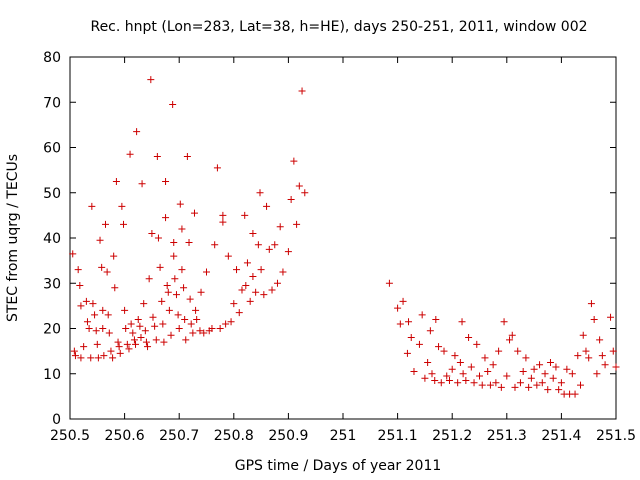 The width and height of the screenshot is (640, 480). Describe the element at coordinates (52, 194) in the screenshot. I see `y-tick-label: 50` at that location.